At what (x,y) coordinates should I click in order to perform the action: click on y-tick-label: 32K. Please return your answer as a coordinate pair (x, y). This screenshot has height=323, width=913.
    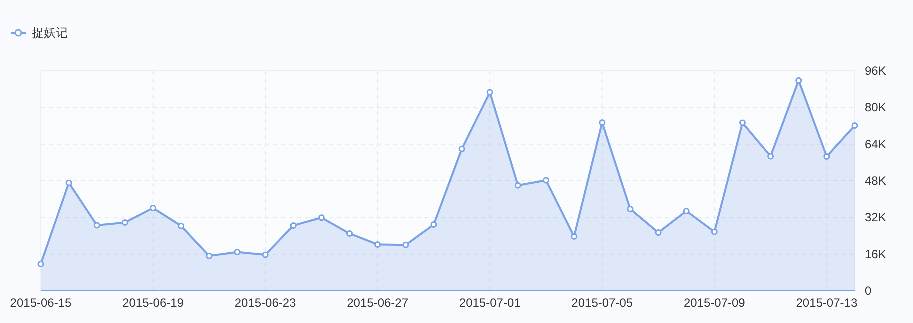
    Looking at the image, I should click on (875, 217).